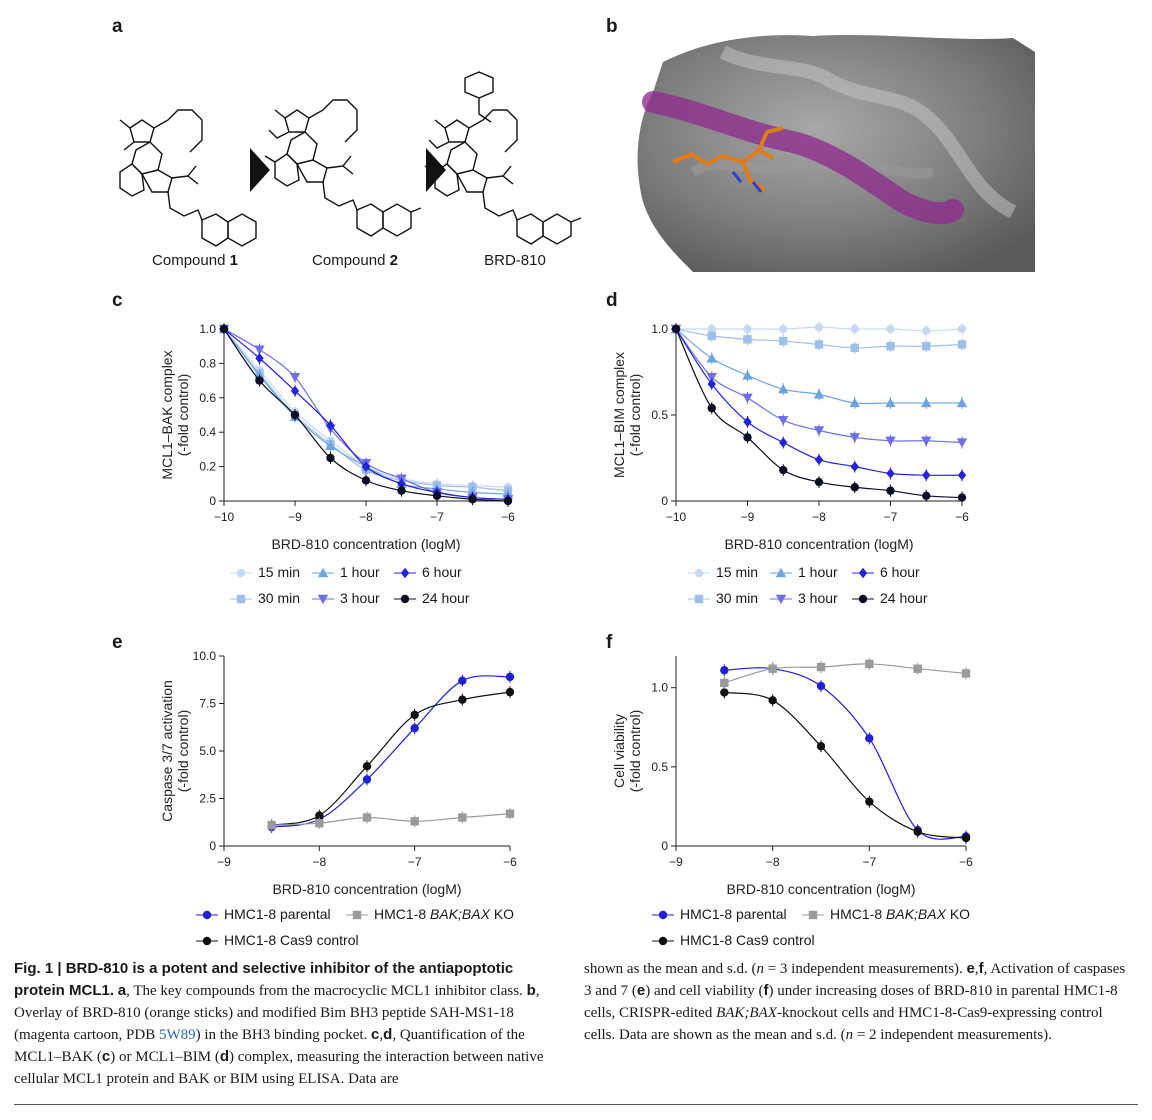  I want to click on bottom-rule, so click(576, 1104).